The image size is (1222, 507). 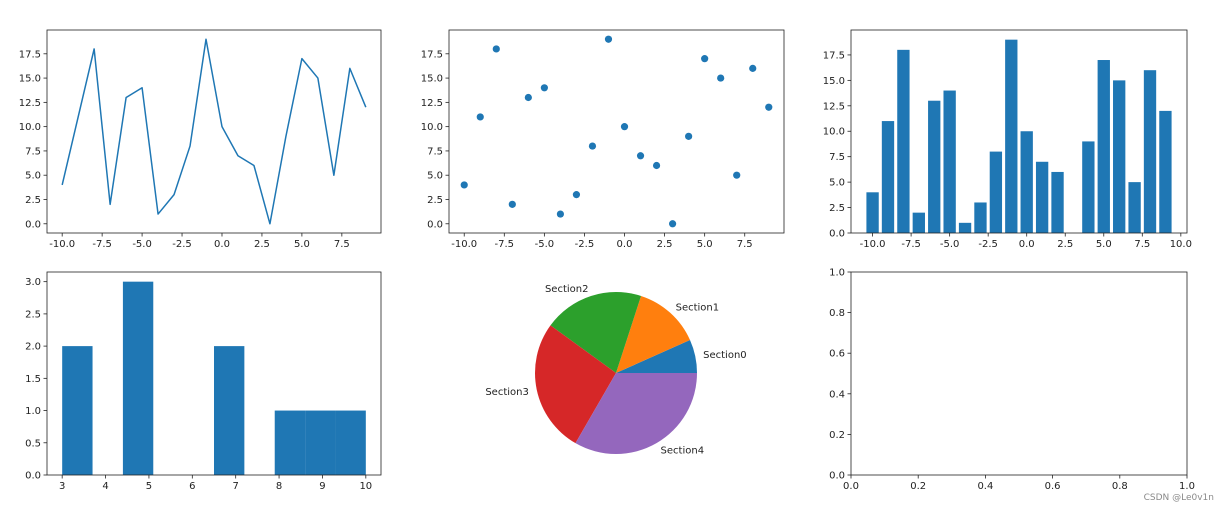 What do you see at coordinates (33, 282) in the screenshot?
I see `y-tick-label: 3.0` at bounding box center [33, 282].